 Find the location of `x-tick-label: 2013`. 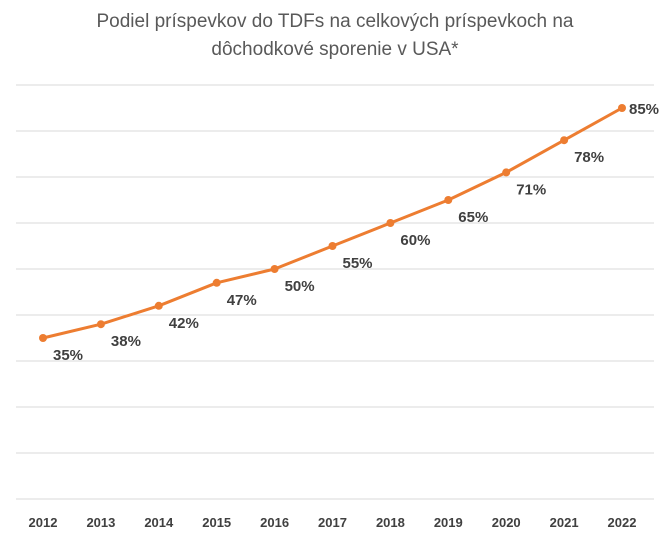

x-tick-label: 2013 is located at coordinates (100, 522).